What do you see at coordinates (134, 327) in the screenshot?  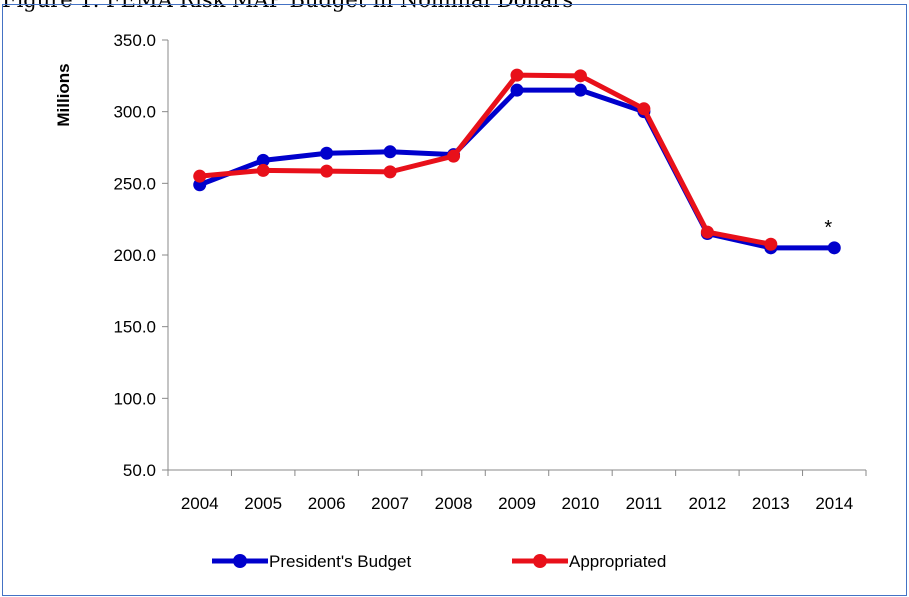 I see `y-tick-label: 150.0` at bounding box center [134, 327].